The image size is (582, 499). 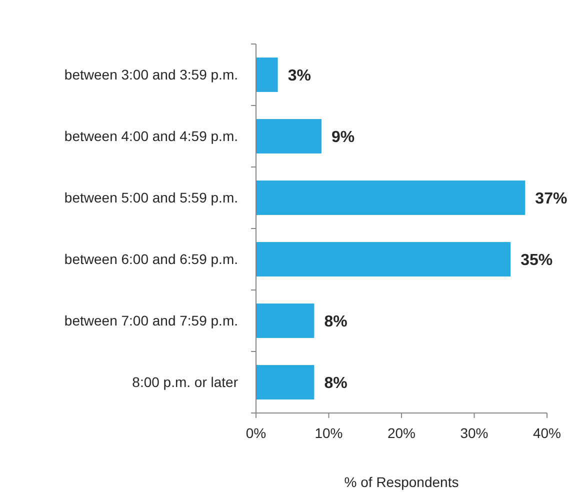 I want to click on x-tick-label: 0%, so click(x=256, y=433).